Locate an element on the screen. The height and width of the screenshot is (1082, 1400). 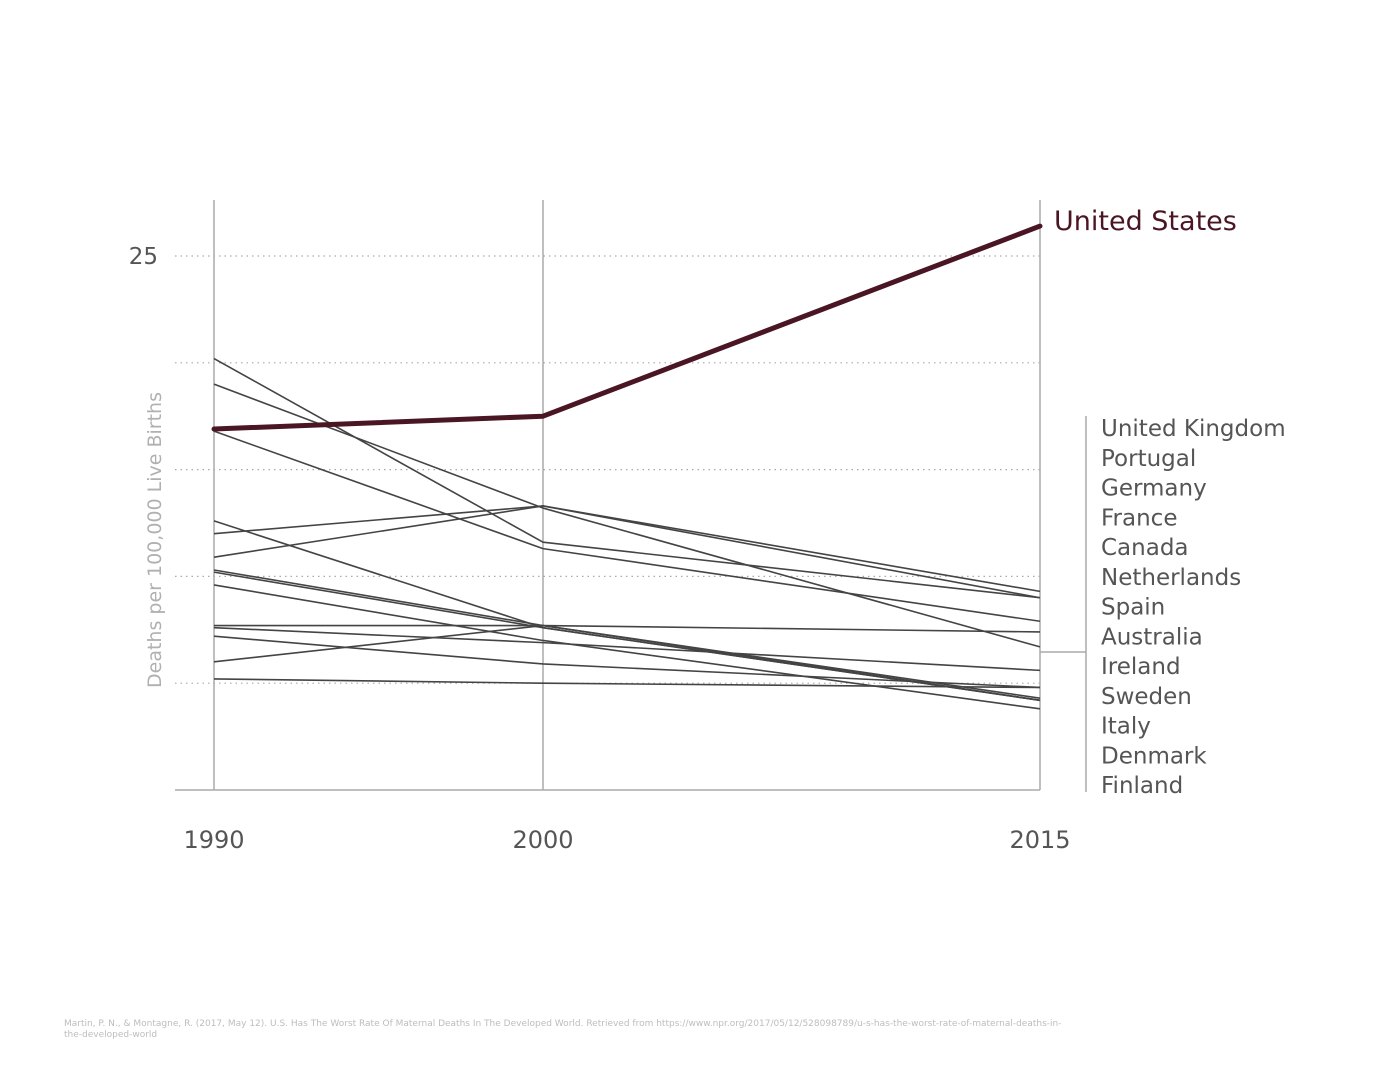
country-label-australia: Australia is located at coordinates (1152, 637).